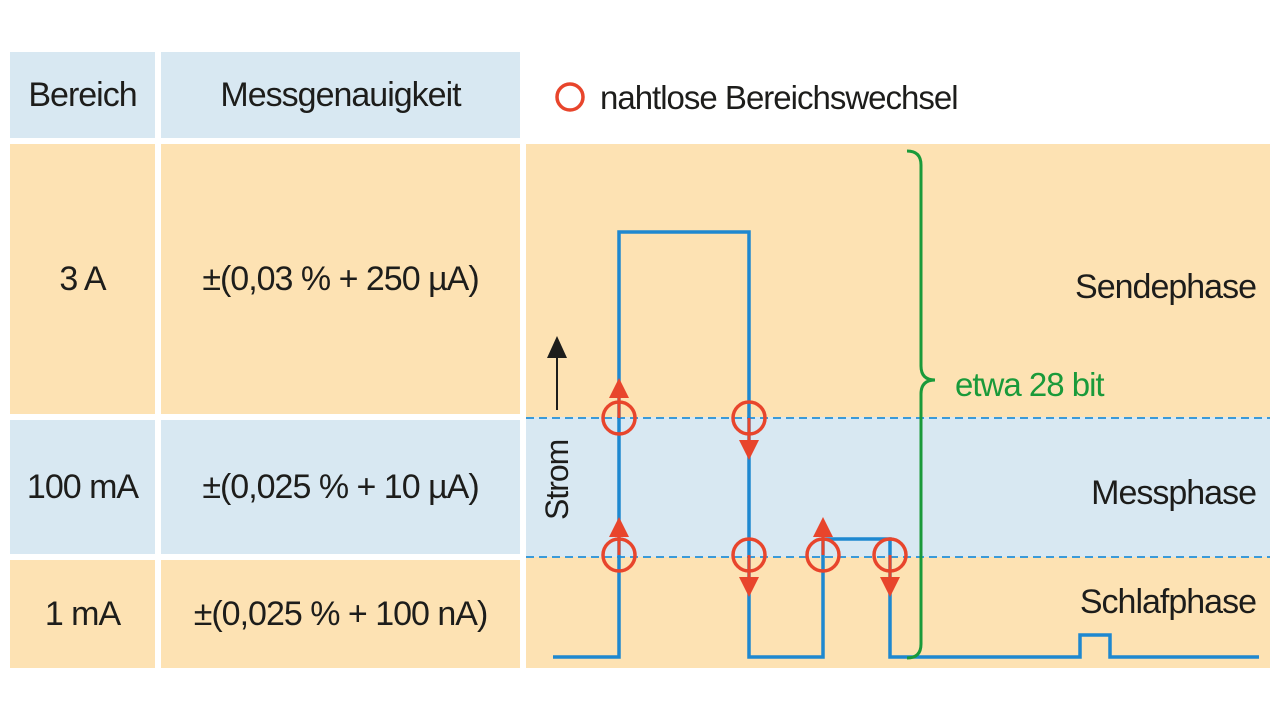 This screenshot has width=1280, height=719. I want to click on header-bereich-label: Bereich, so click(82, 94).